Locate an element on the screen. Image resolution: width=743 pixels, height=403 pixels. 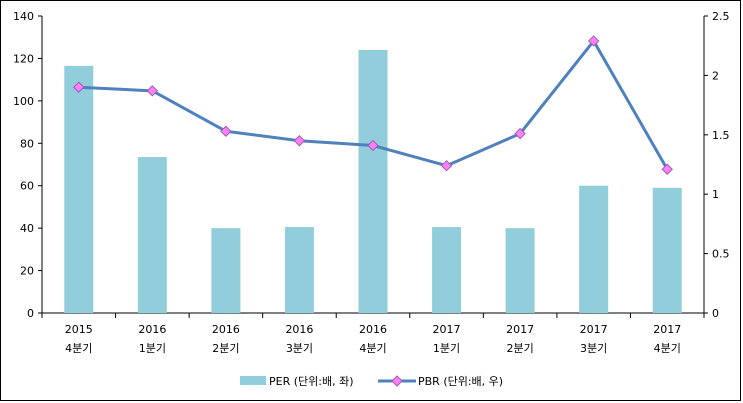
y-right-tick-label: 1.5 is located at coordinates (721, 135).